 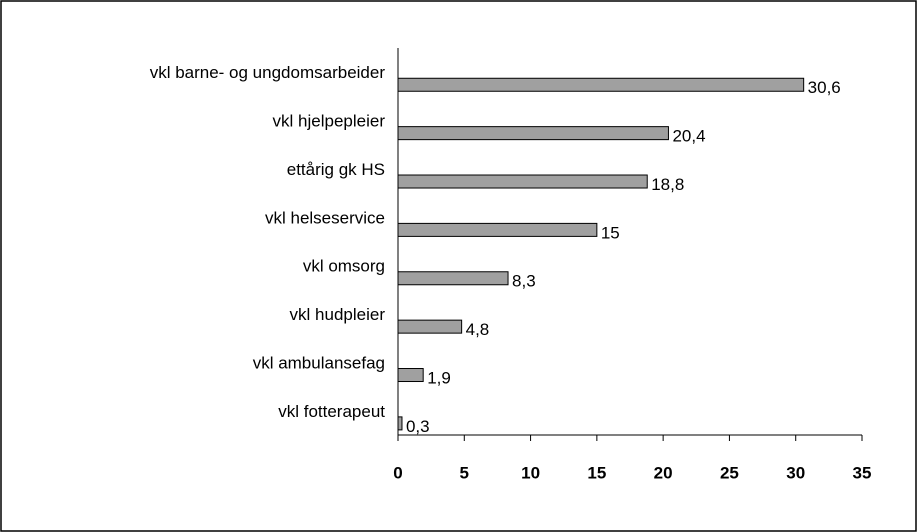 What do you see at coordinates (336, 169) in the screenshot?
I see `y-tick-label: ettårig gk HS` at bounding box center [336, 169].